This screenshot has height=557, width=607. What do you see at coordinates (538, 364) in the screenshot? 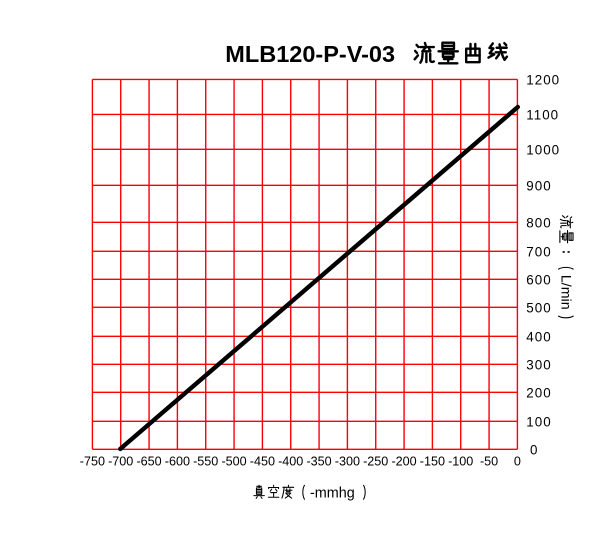
I see `svg-text: 300` at bounding box center [538, 364].